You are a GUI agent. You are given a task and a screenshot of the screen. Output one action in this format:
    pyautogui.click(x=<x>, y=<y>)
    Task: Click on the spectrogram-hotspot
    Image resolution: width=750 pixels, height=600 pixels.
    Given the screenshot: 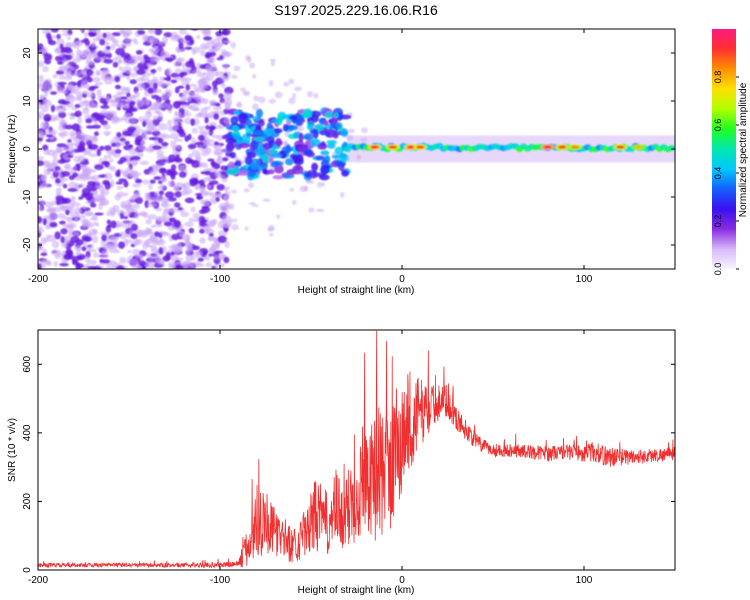 What is the action you would take?
    pyautogui.click(x=547, y=147)
    